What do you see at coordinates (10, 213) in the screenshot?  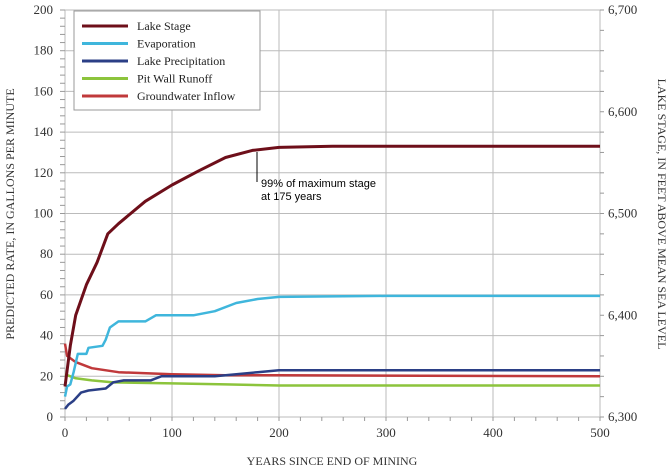 I see `y-axis-title: PREDICTED RATE, IN GALLONS PER MINUTE` at bounding box center [10, 213].